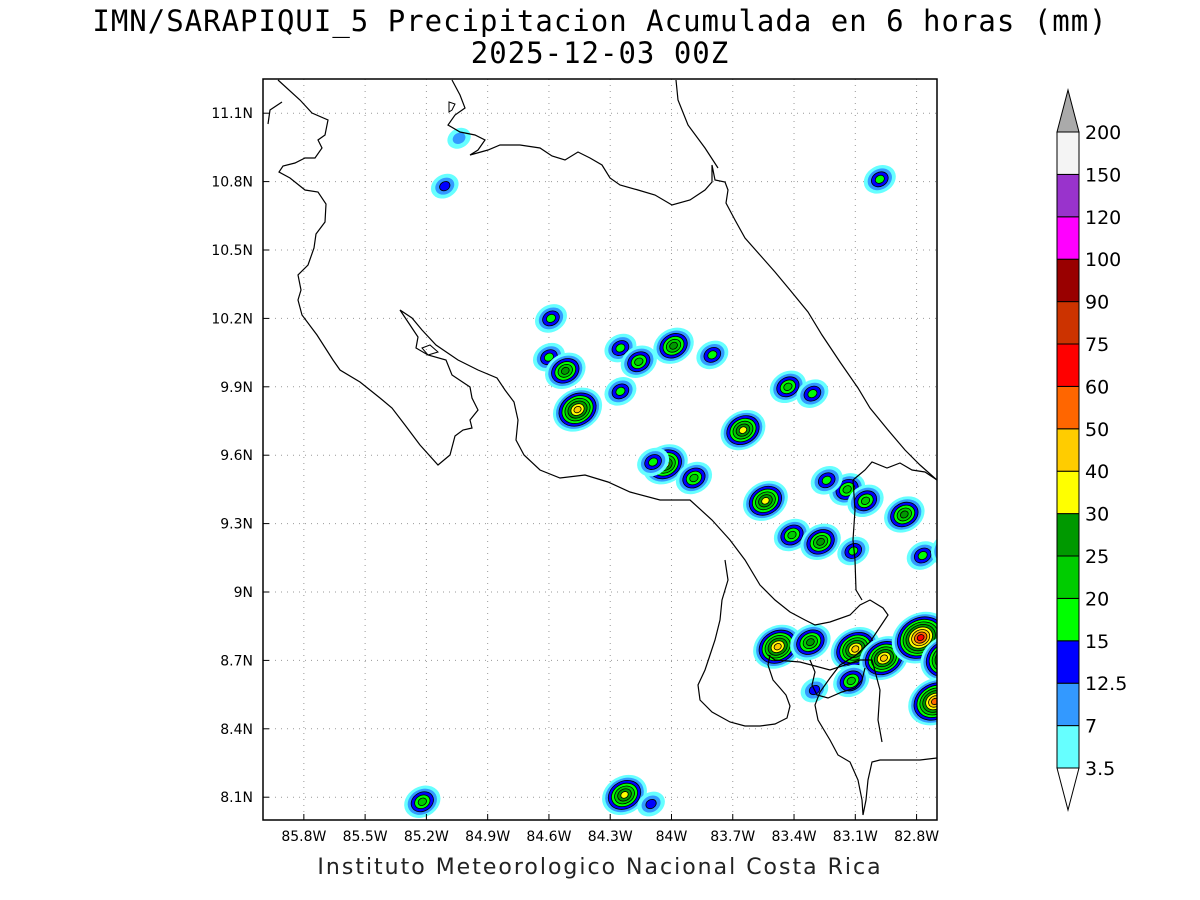 This screenshot has width=1200, height=900. What do you see at coordinates (1068, 110) in the screenshot?
I see `colorbar-upper-arrow` at bounding box center [1068, 110].